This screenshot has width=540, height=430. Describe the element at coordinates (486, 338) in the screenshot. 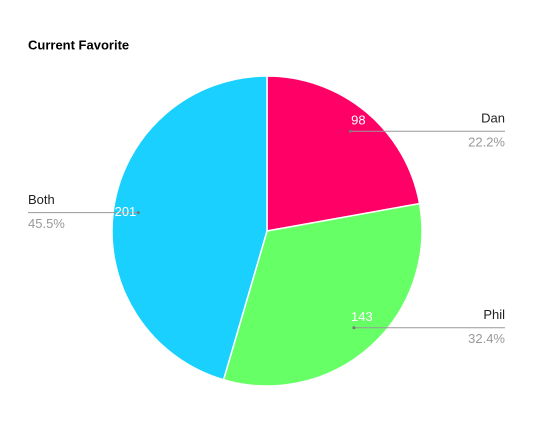

I see `percent-label: 32.4%` at that location.